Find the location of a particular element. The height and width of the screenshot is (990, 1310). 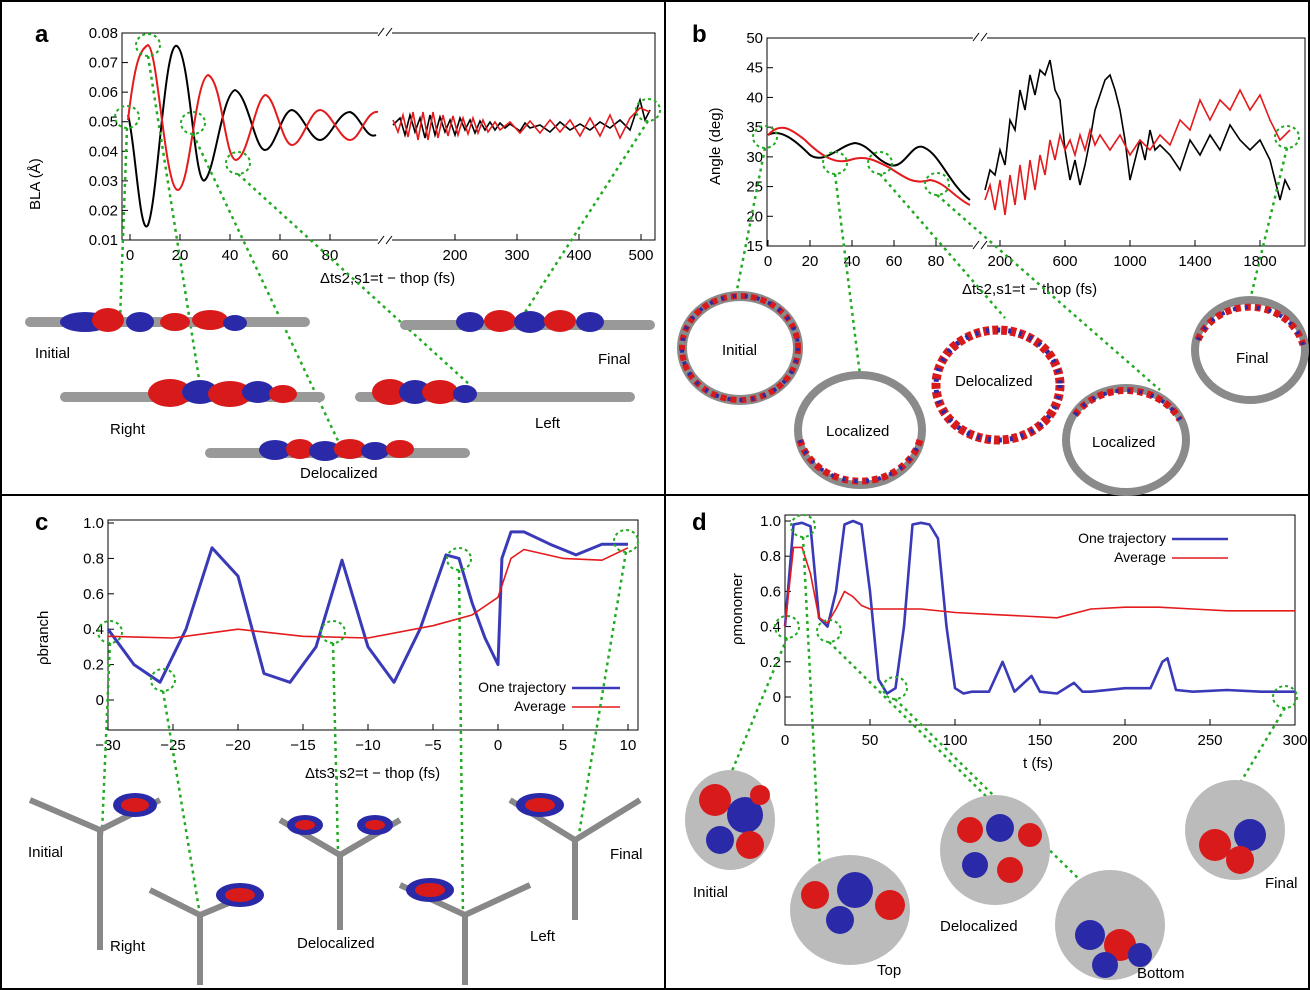

panel-a-x-tick-label: 80 is located at coordinates (330, 255).